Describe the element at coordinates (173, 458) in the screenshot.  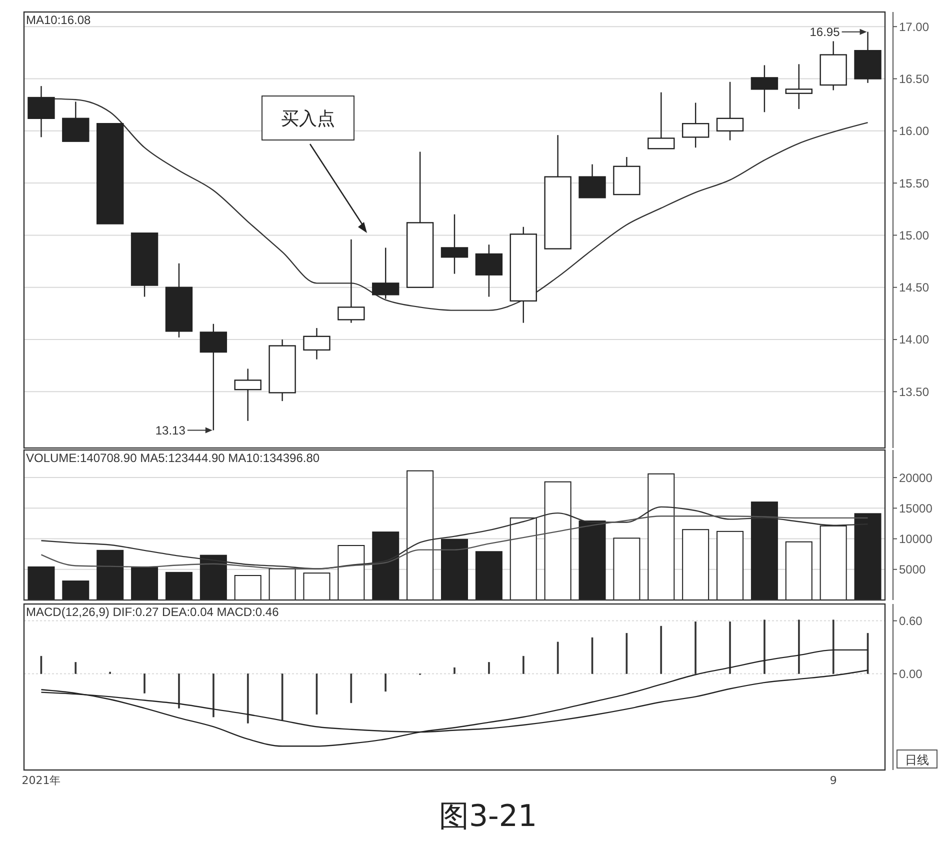
I see `chart-title: VOLUME:140708.90 MA5:123444.90 MA10:134396.80` at that location.